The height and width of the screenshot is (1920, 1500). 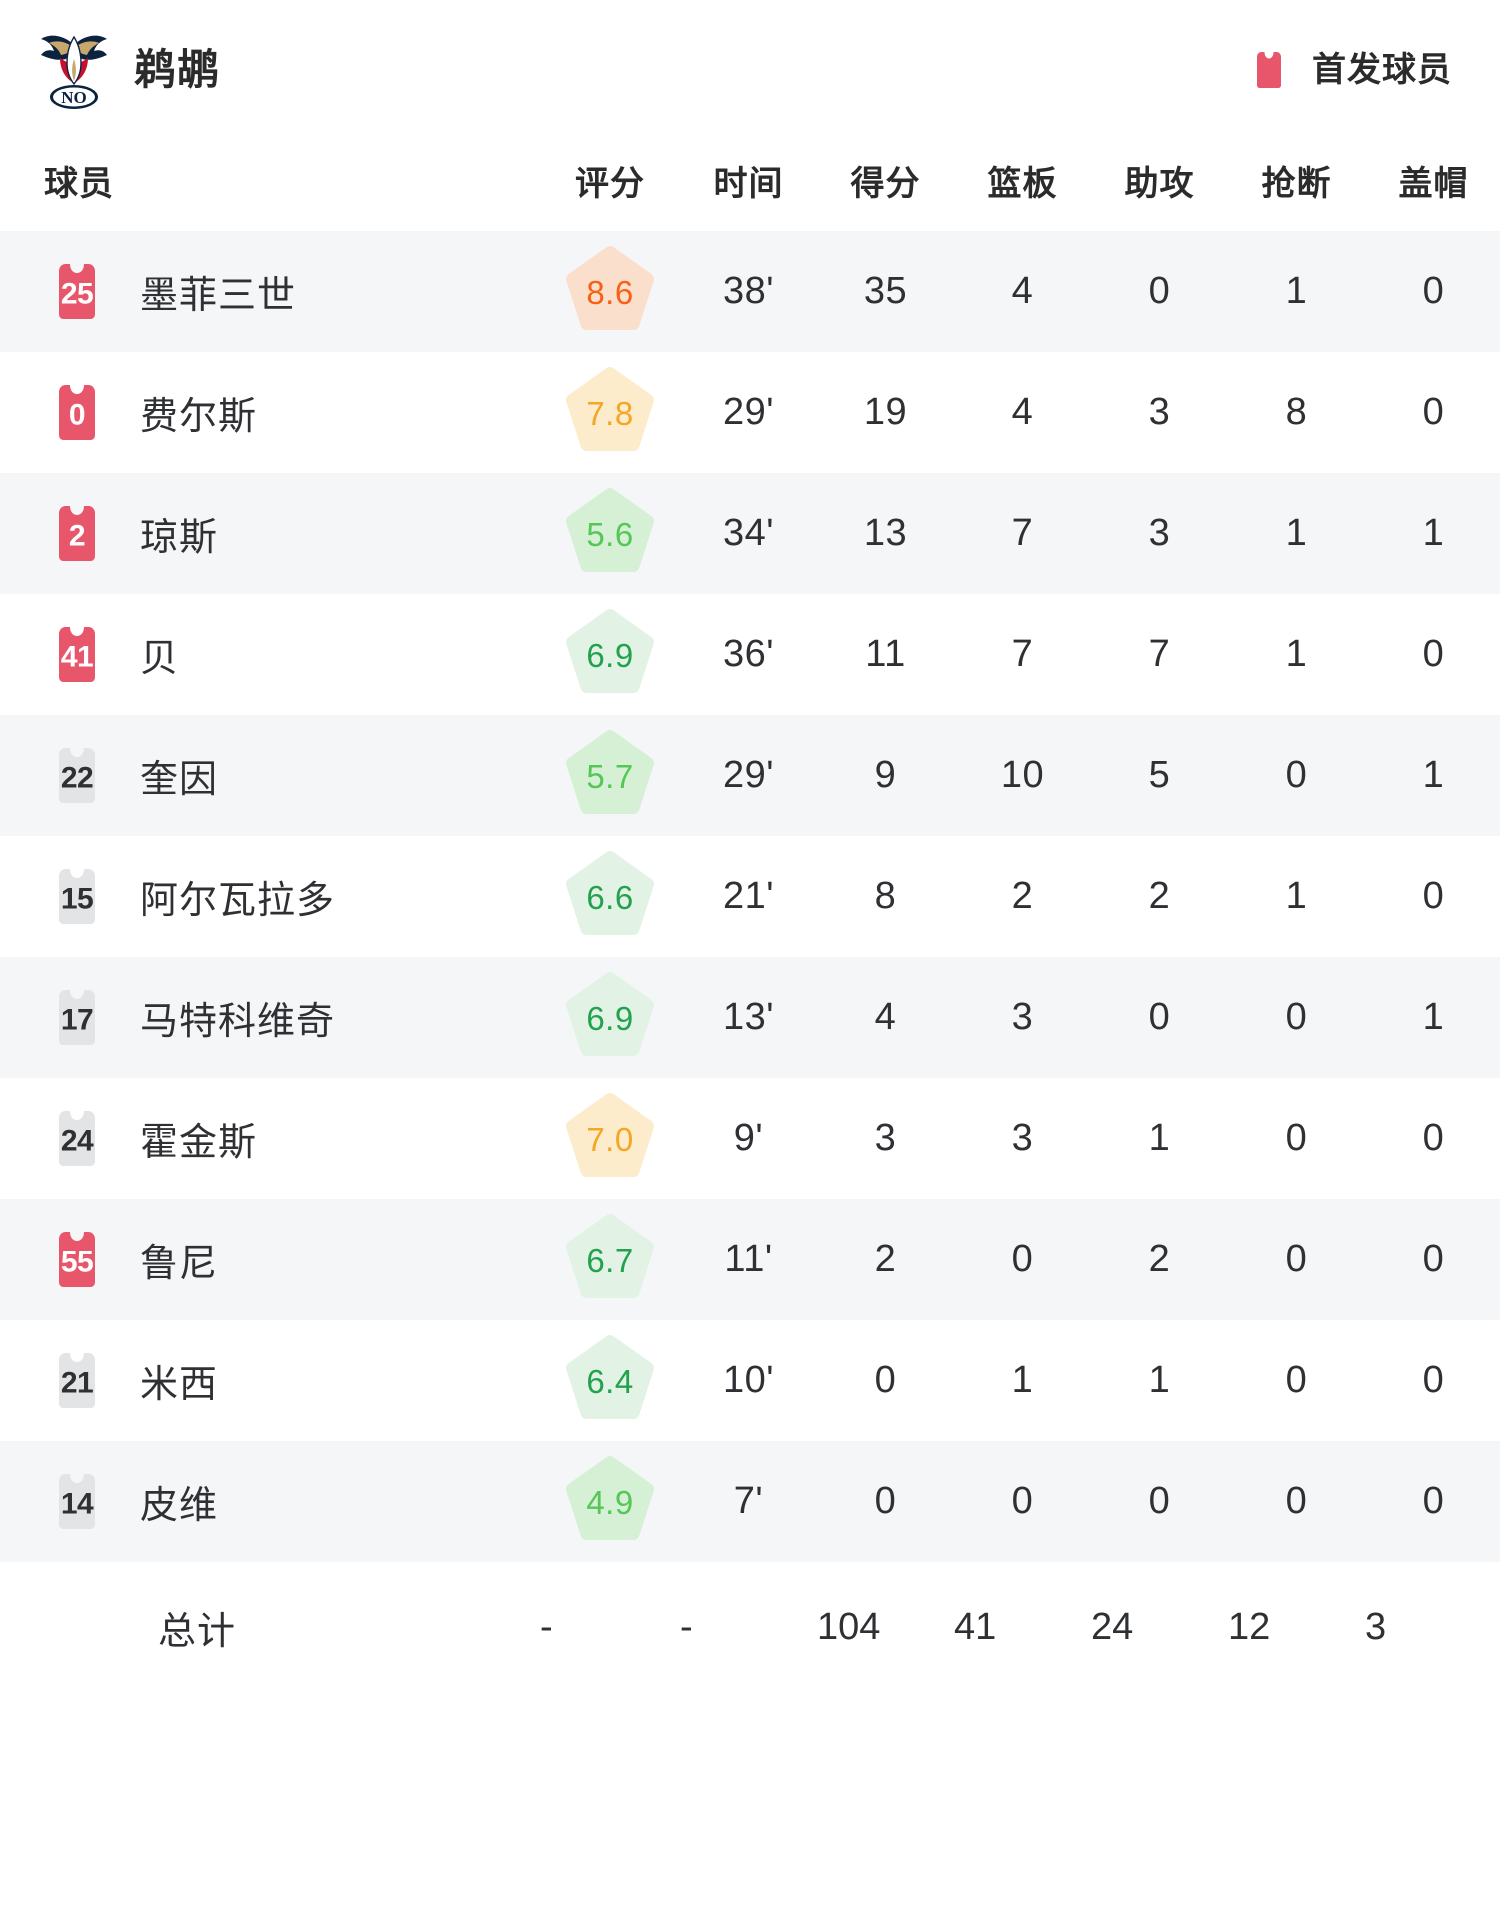 I want to click on minutes-cell: 21', so click(x=748, y=896).